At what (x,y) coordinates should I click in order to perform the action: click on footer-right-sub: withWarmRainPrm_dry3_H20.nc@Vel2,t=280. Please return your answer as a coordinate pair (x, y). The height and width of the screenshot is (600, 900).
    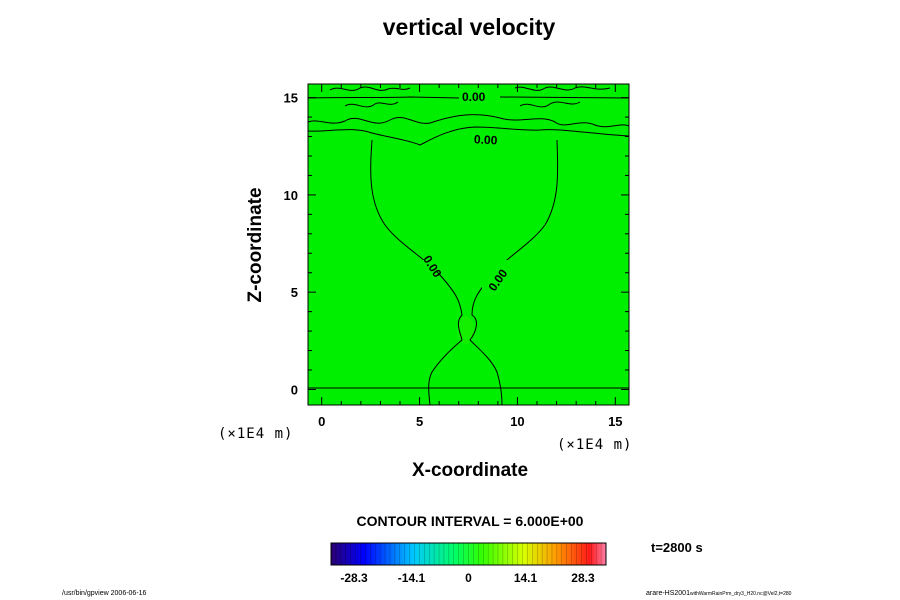
    Looking at the image, I should click on (740, 594).